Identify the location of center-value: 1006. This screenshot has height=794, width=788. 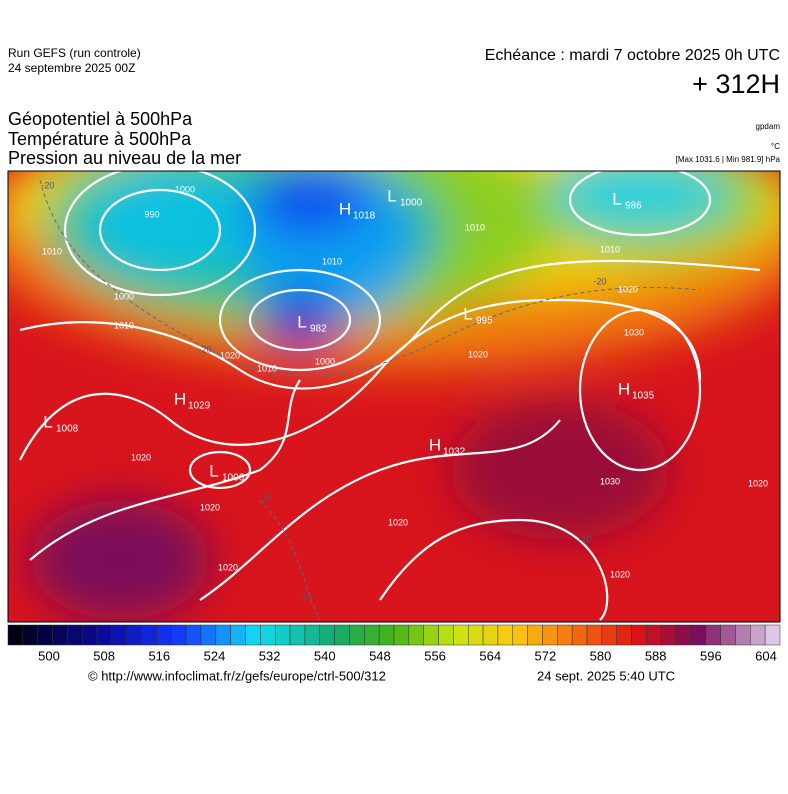
(233, 478).